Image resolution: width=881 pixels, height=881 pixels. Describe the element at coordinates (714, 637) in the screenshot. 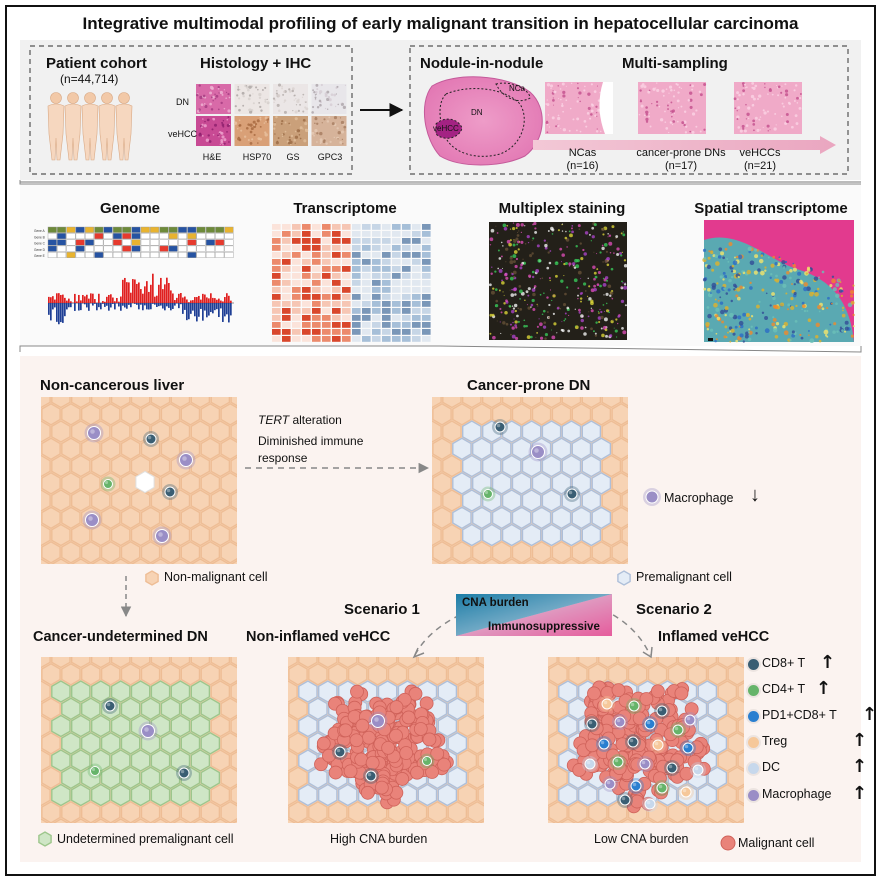

I see `state-inflamed: Inflamed veHCC` at that location.